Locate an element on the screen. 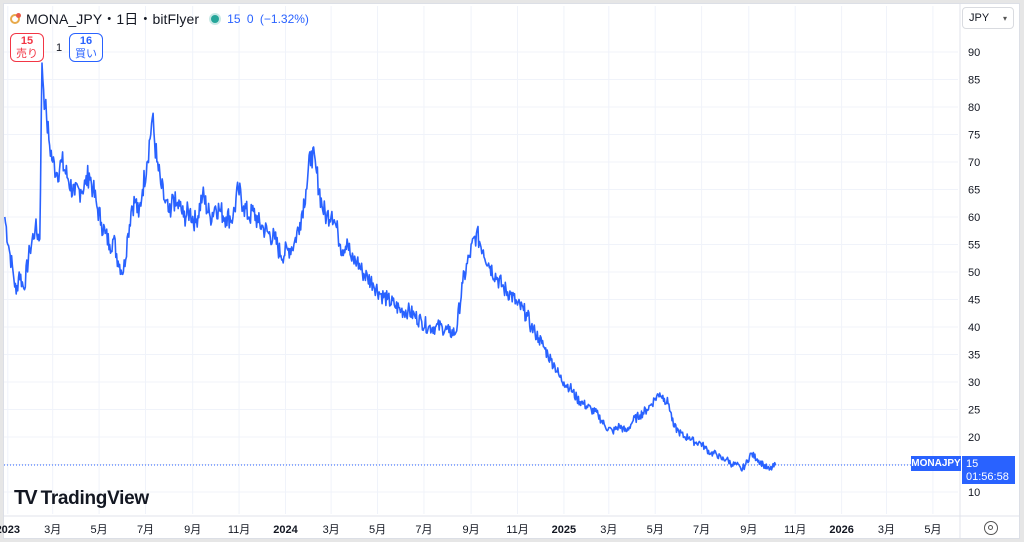 This screenshot has width=1024, height=542. y-tick-label: 65 is located at coordinates (974, 191).